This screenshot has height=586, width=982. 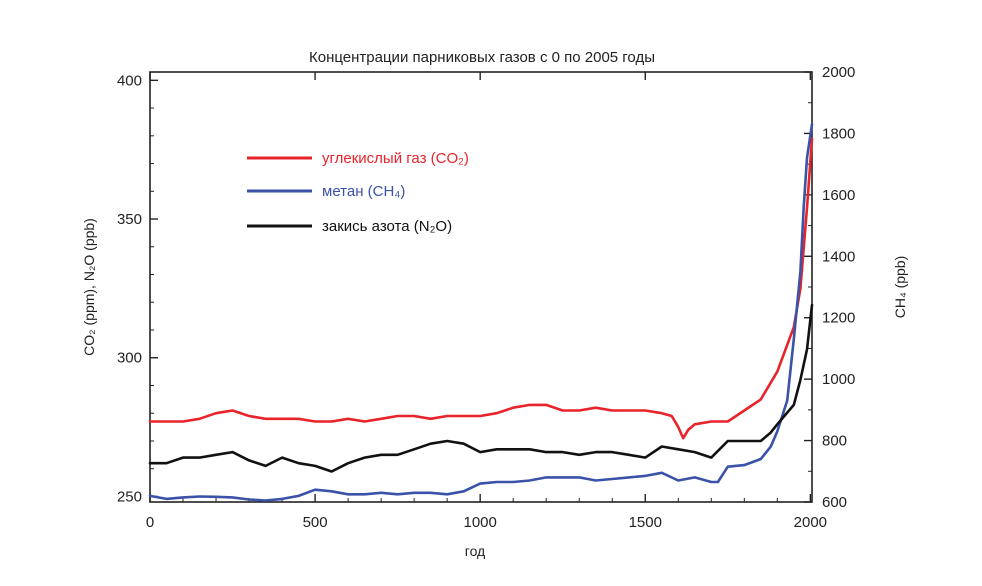 I want to click on legend-label-ch4: метан (CH₄), so click(x=363, y=191).